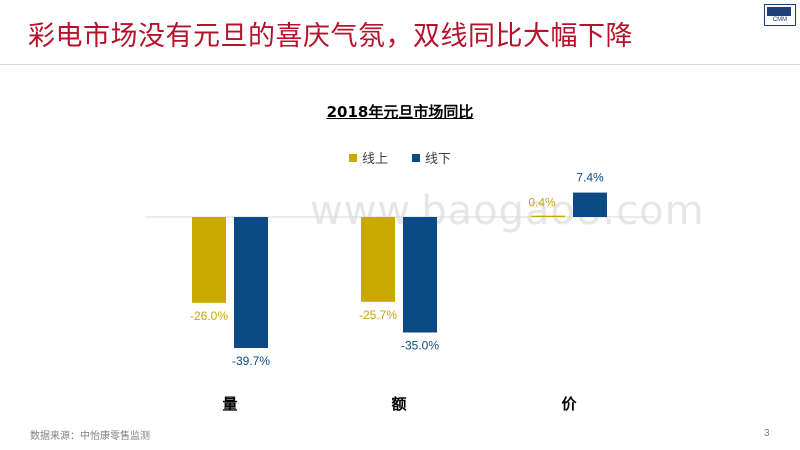 This screenshot has width=800, height=450. What do you see at coordinates (90, 436) in the screenshot?
I see `data-source-note: 数据来源：中怡康零售监测` at bounding box center [90, 436].